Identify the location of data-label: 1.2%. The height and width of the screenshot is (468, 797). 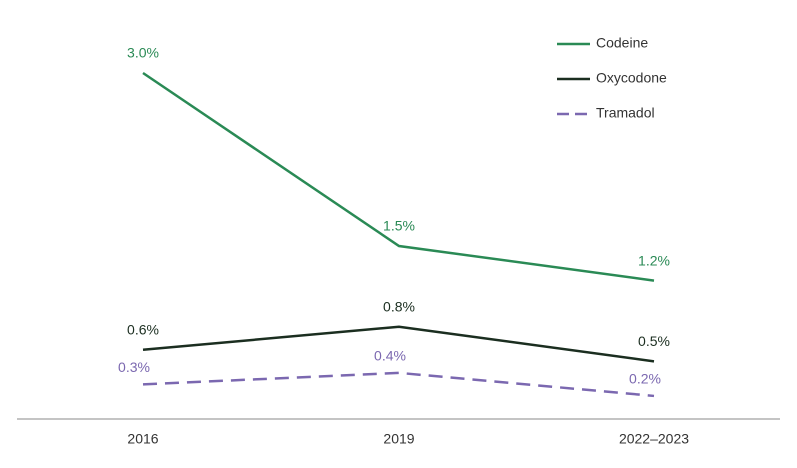
(654, 260).